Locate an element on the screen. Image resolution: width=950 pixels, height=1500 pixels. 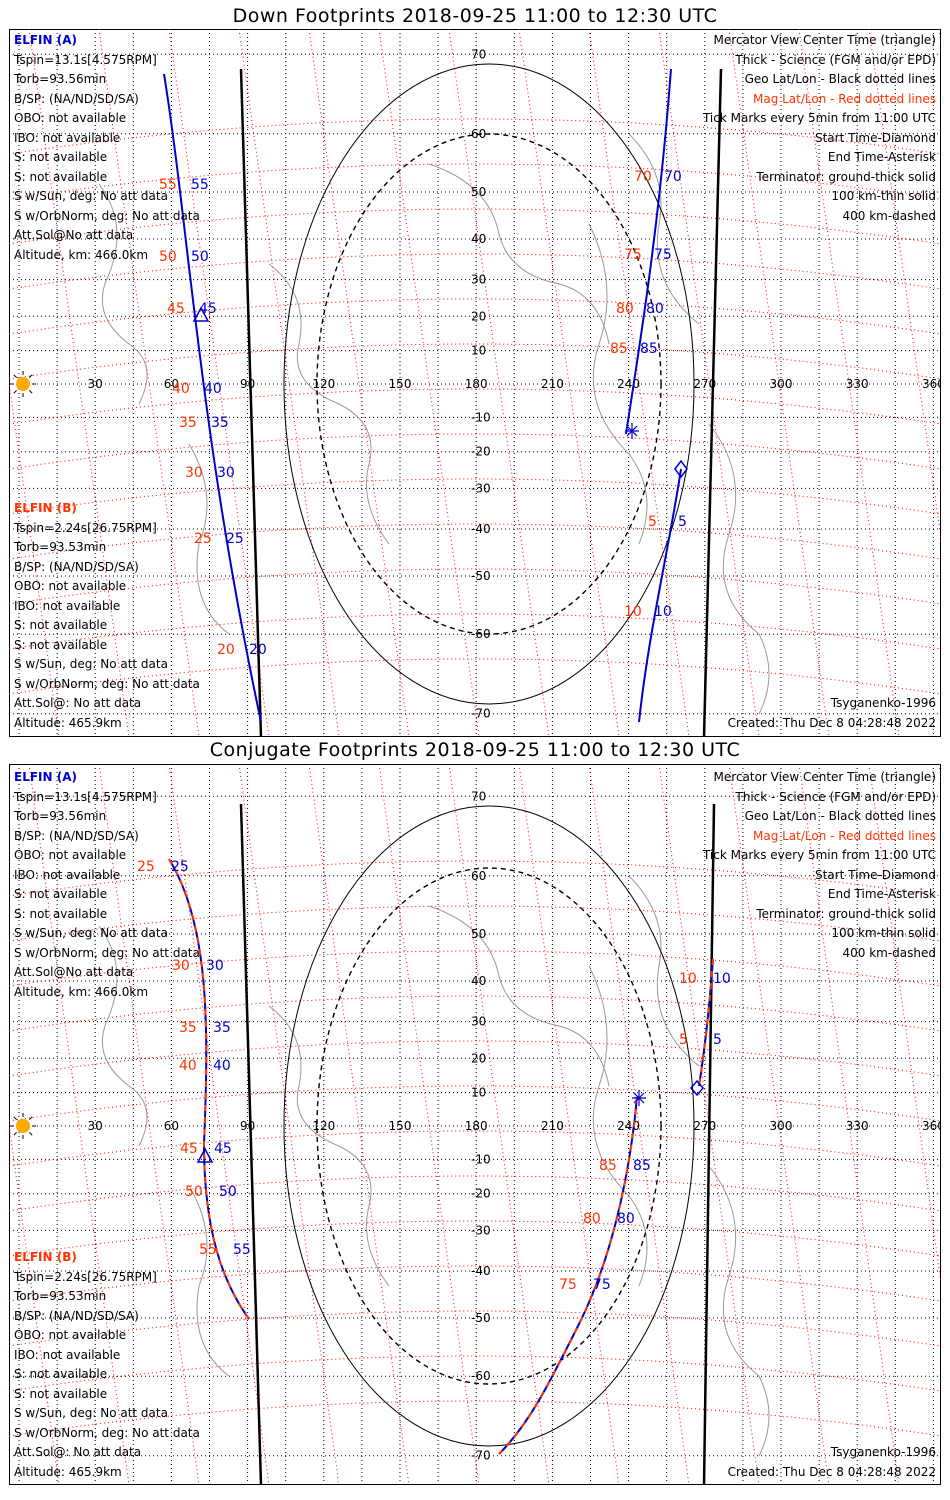
lon-tick-label: 90 is located at coordinates (247, 384).